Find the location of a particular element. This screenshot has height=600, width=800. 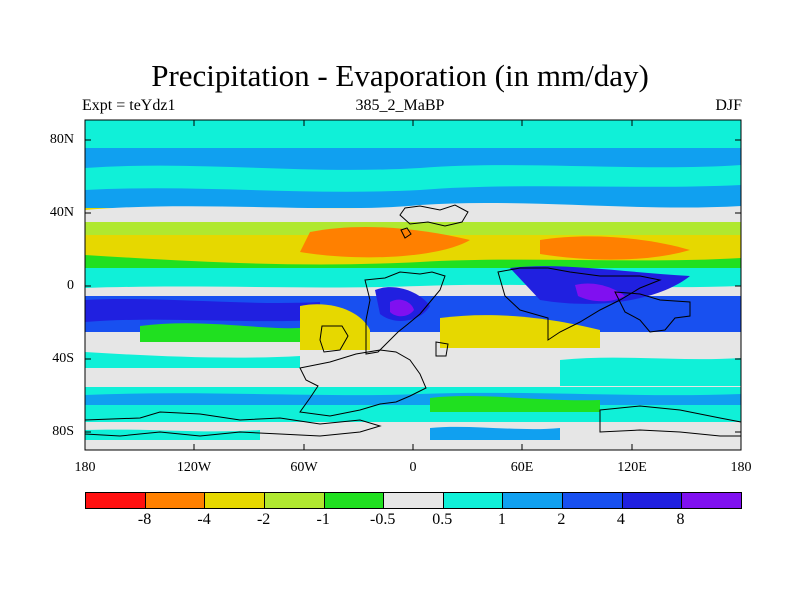

x-tick-label: 60E is located at coordinates (522, 467).